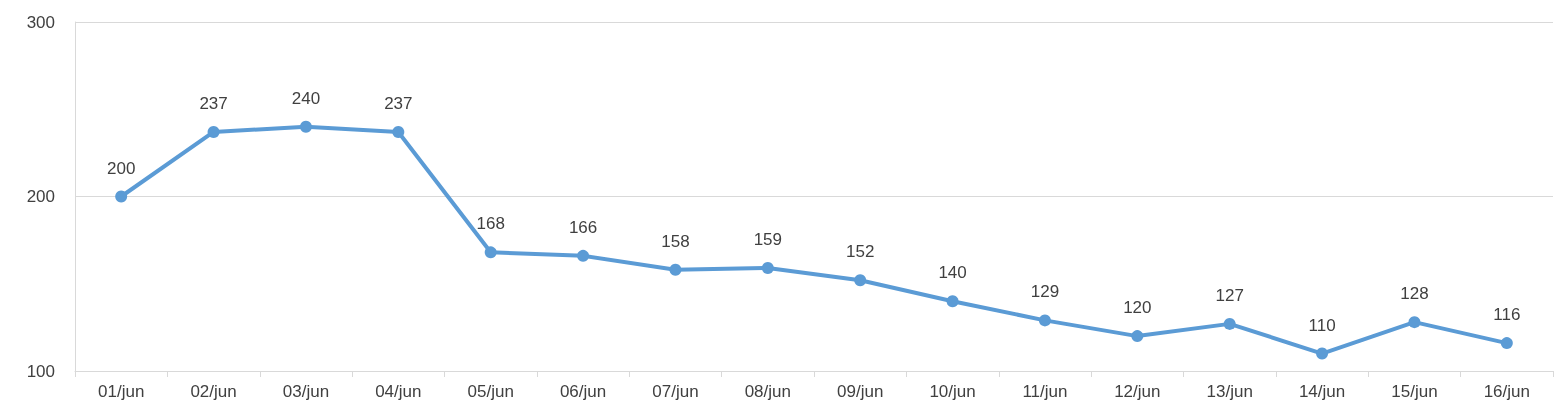 The image size is (1555, 416). I want to click on data-label: 127, so click(1229, 295).